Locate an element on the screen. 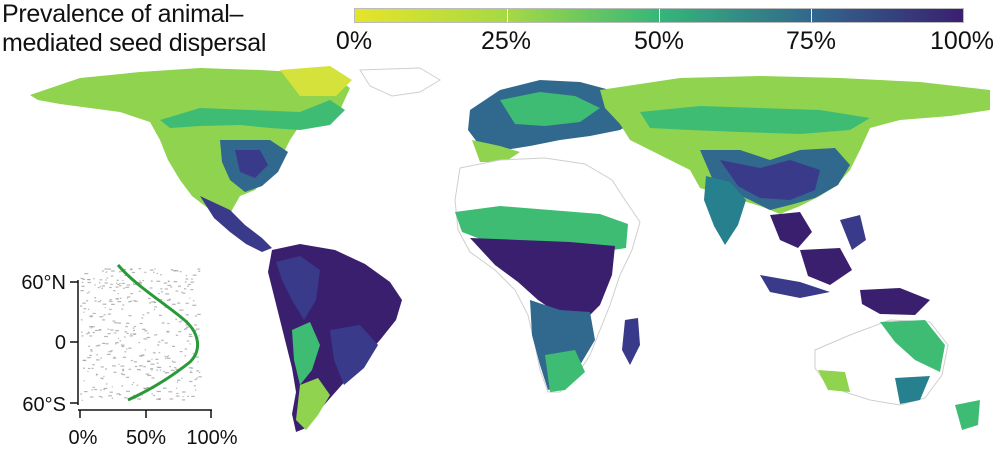 The width and height of the screenshot is (1000, 451). australia is located at coordinates (897, 374).